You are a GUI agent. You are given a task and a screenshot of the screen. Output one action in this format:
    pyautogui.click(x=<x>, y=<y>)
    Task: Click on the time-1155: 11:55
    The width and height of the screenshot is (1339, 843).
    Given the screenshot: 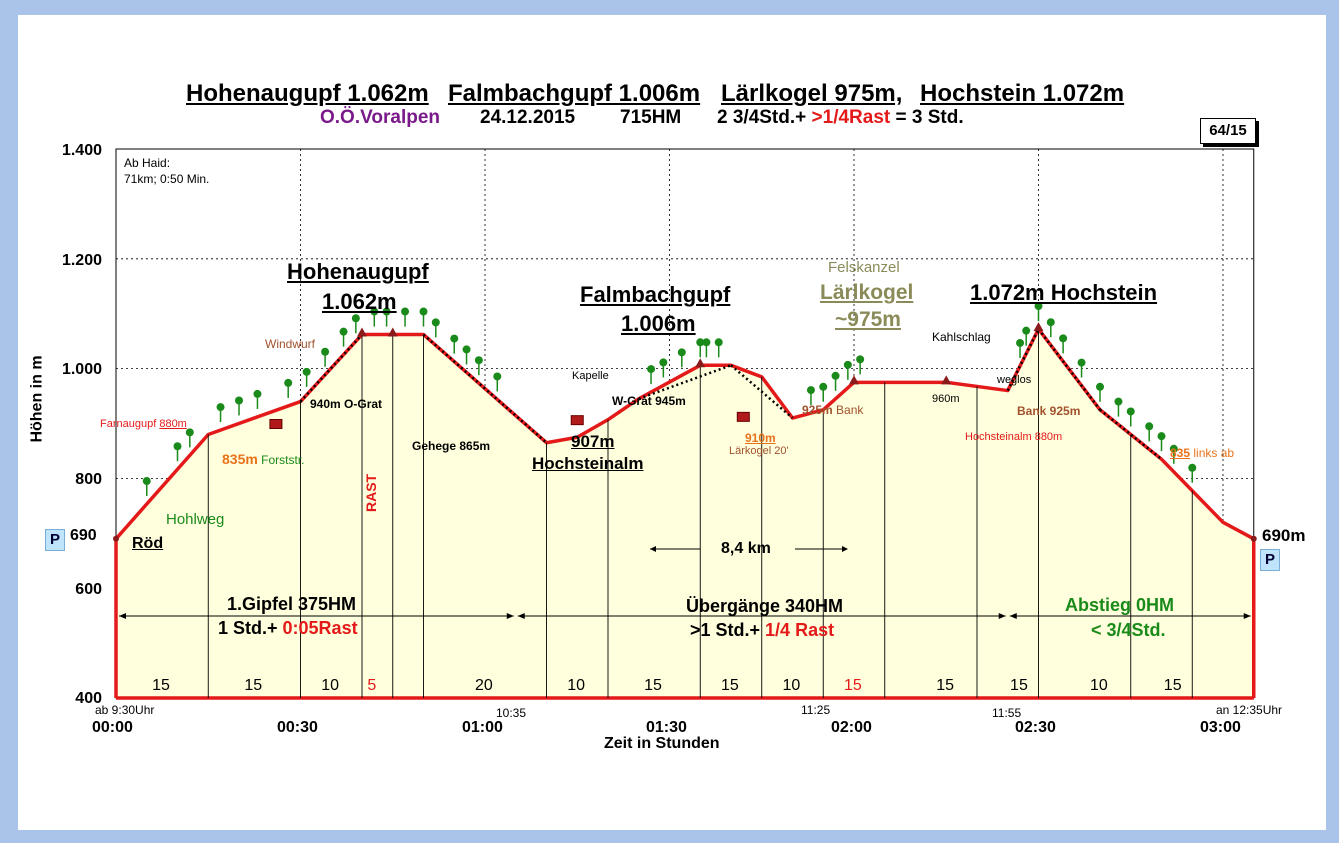 What is the action you would take?
    pyautogui.click(x=1007, y=713)
    